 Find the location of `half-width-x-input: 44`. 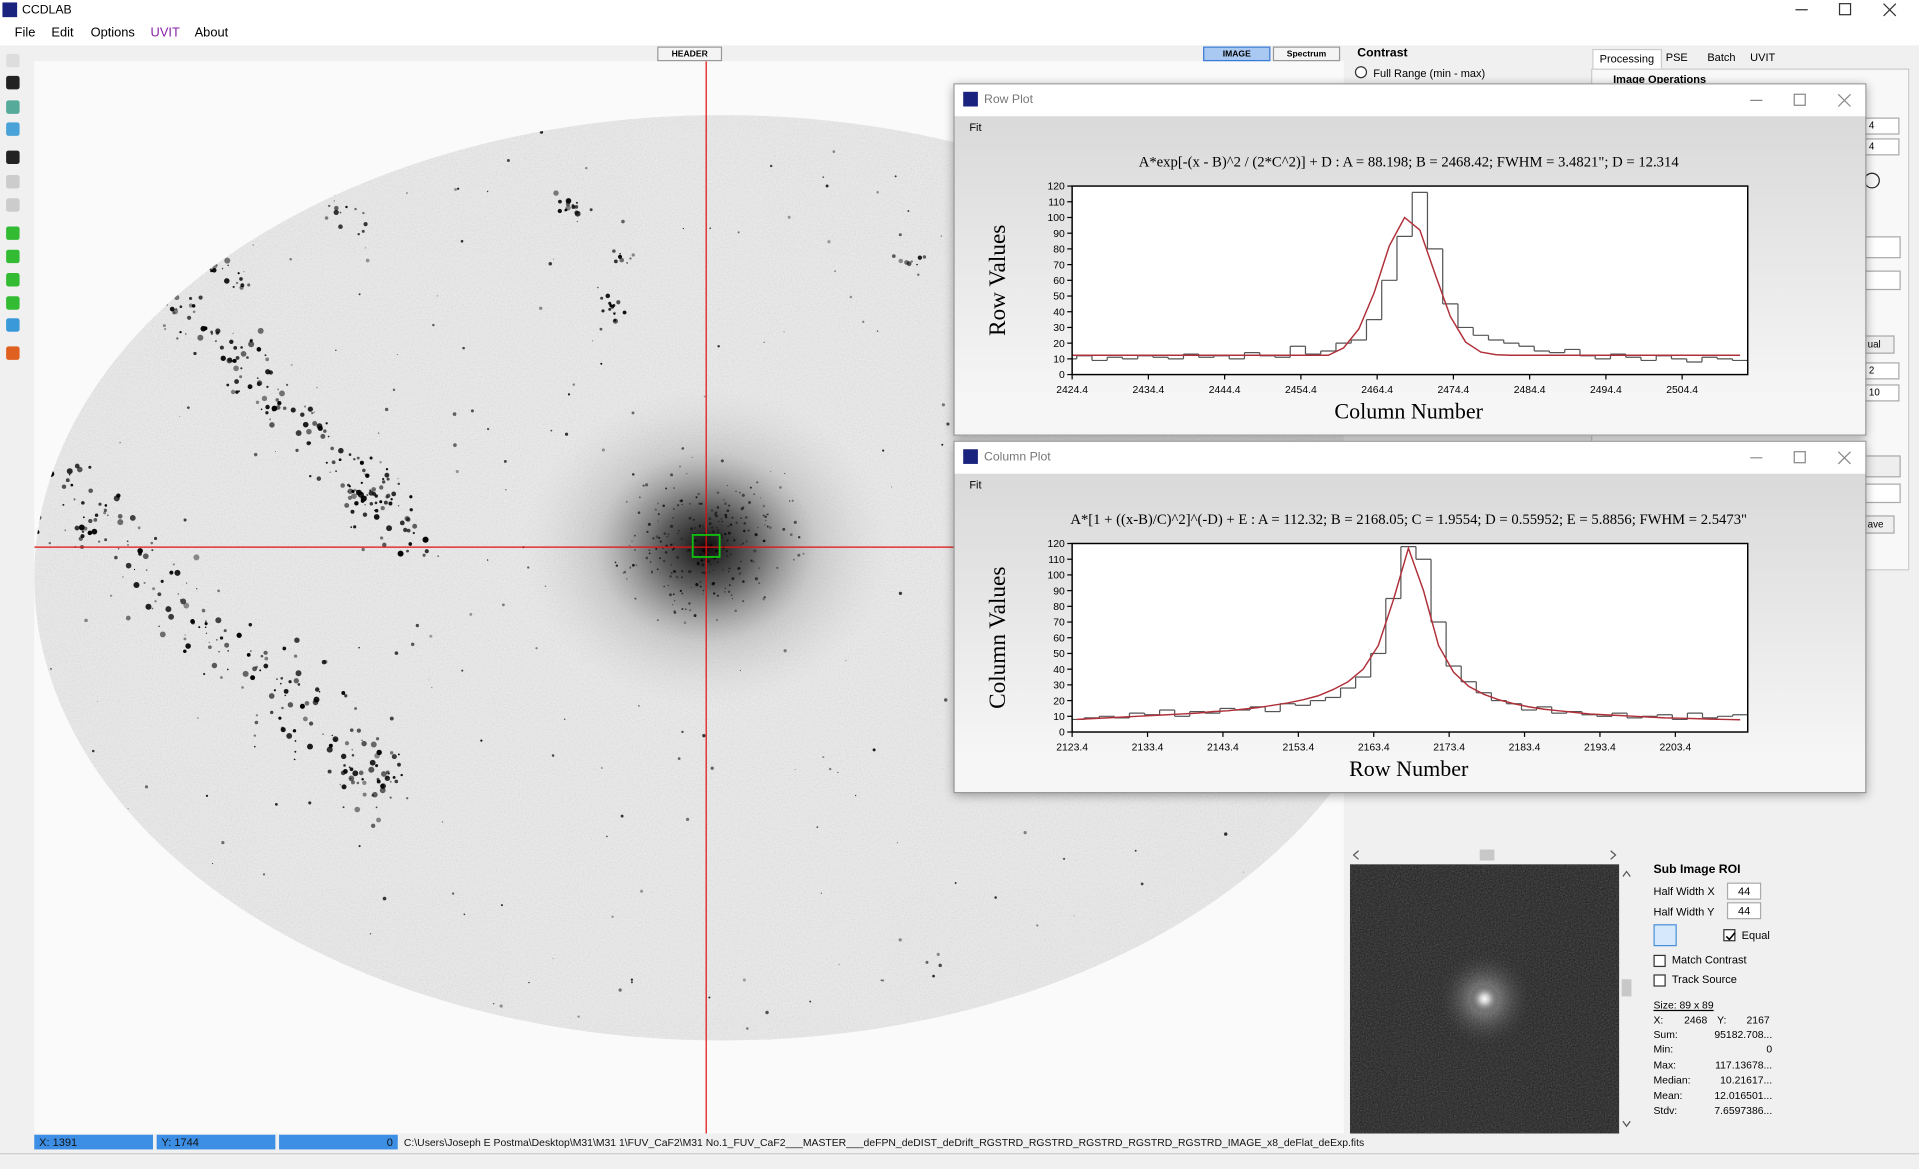

half-width-x-input: 44 is located at coordinates (1744, 891).